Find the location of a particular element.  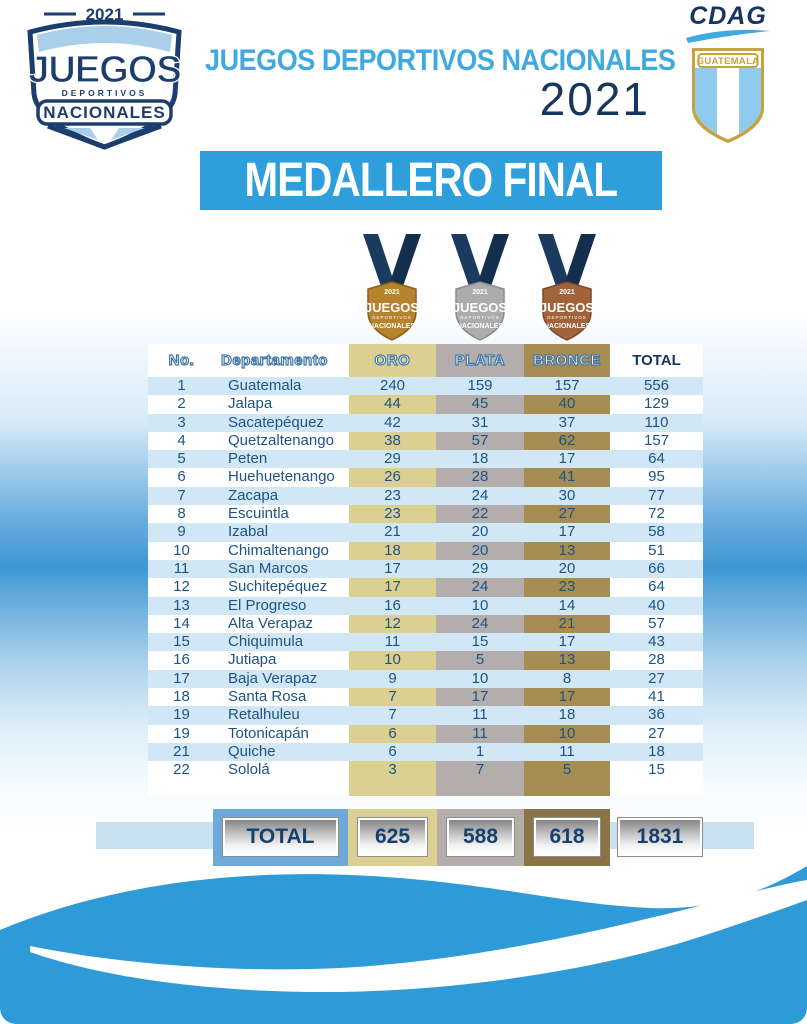

cell-total: 41 is located at coordinates (656, 697).